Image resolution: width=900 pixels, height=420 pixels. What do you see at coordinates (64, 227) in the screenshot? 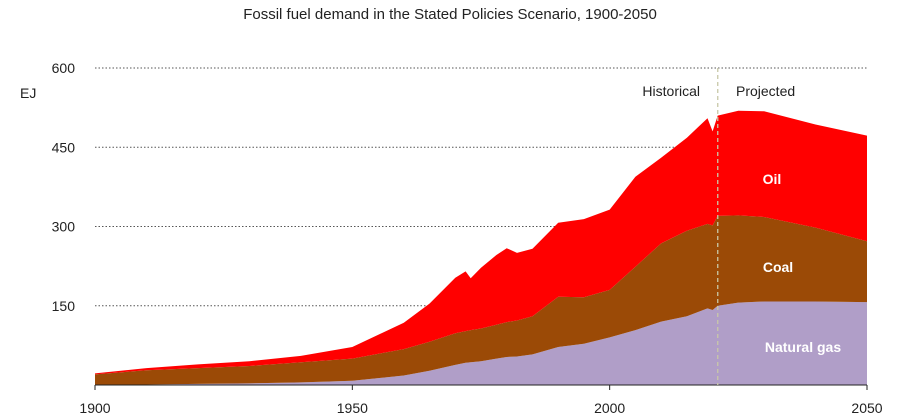
I see `y-tick-label: 300` at bounding box center [64, 227].